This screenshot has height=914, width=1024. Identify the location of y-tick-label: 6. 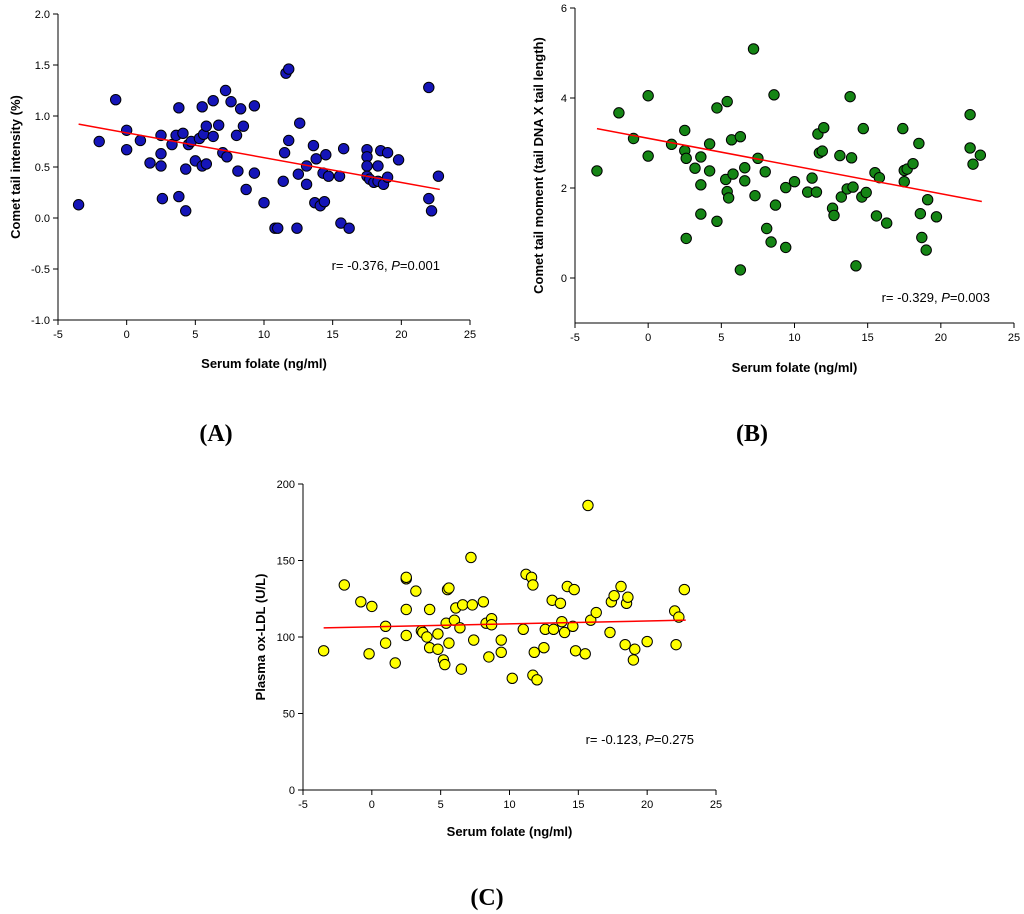
(564, 9).